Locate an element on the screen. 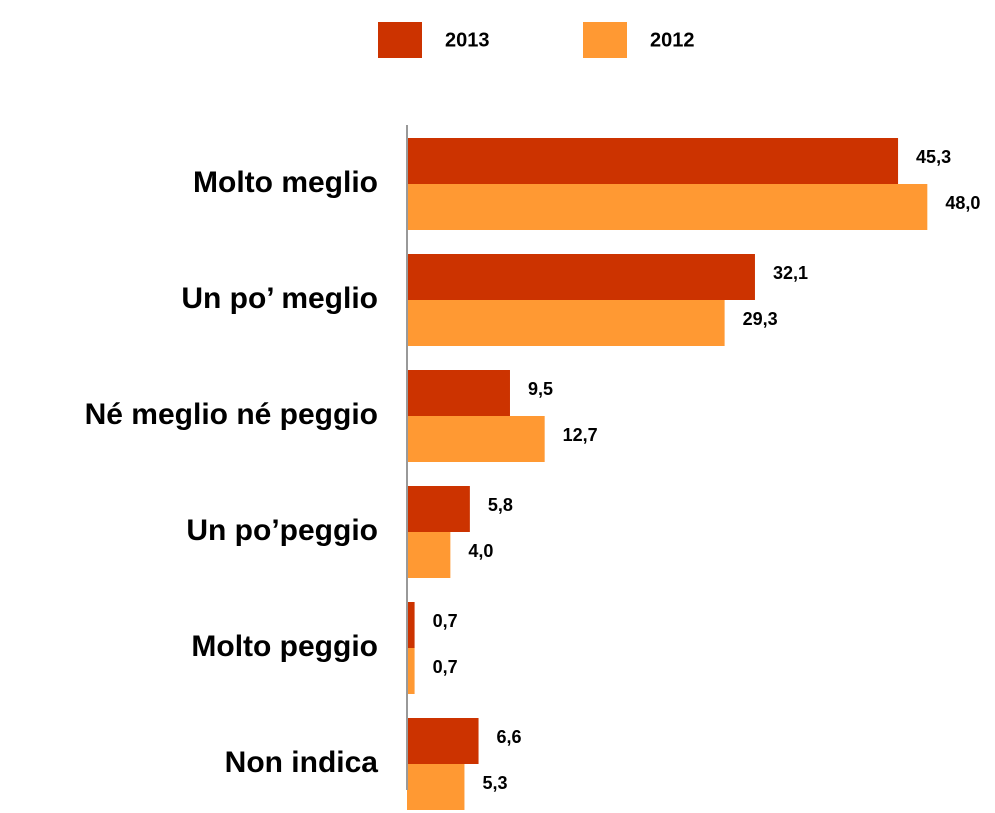  legend-label: 2012 is located at coordinates (672, 40).